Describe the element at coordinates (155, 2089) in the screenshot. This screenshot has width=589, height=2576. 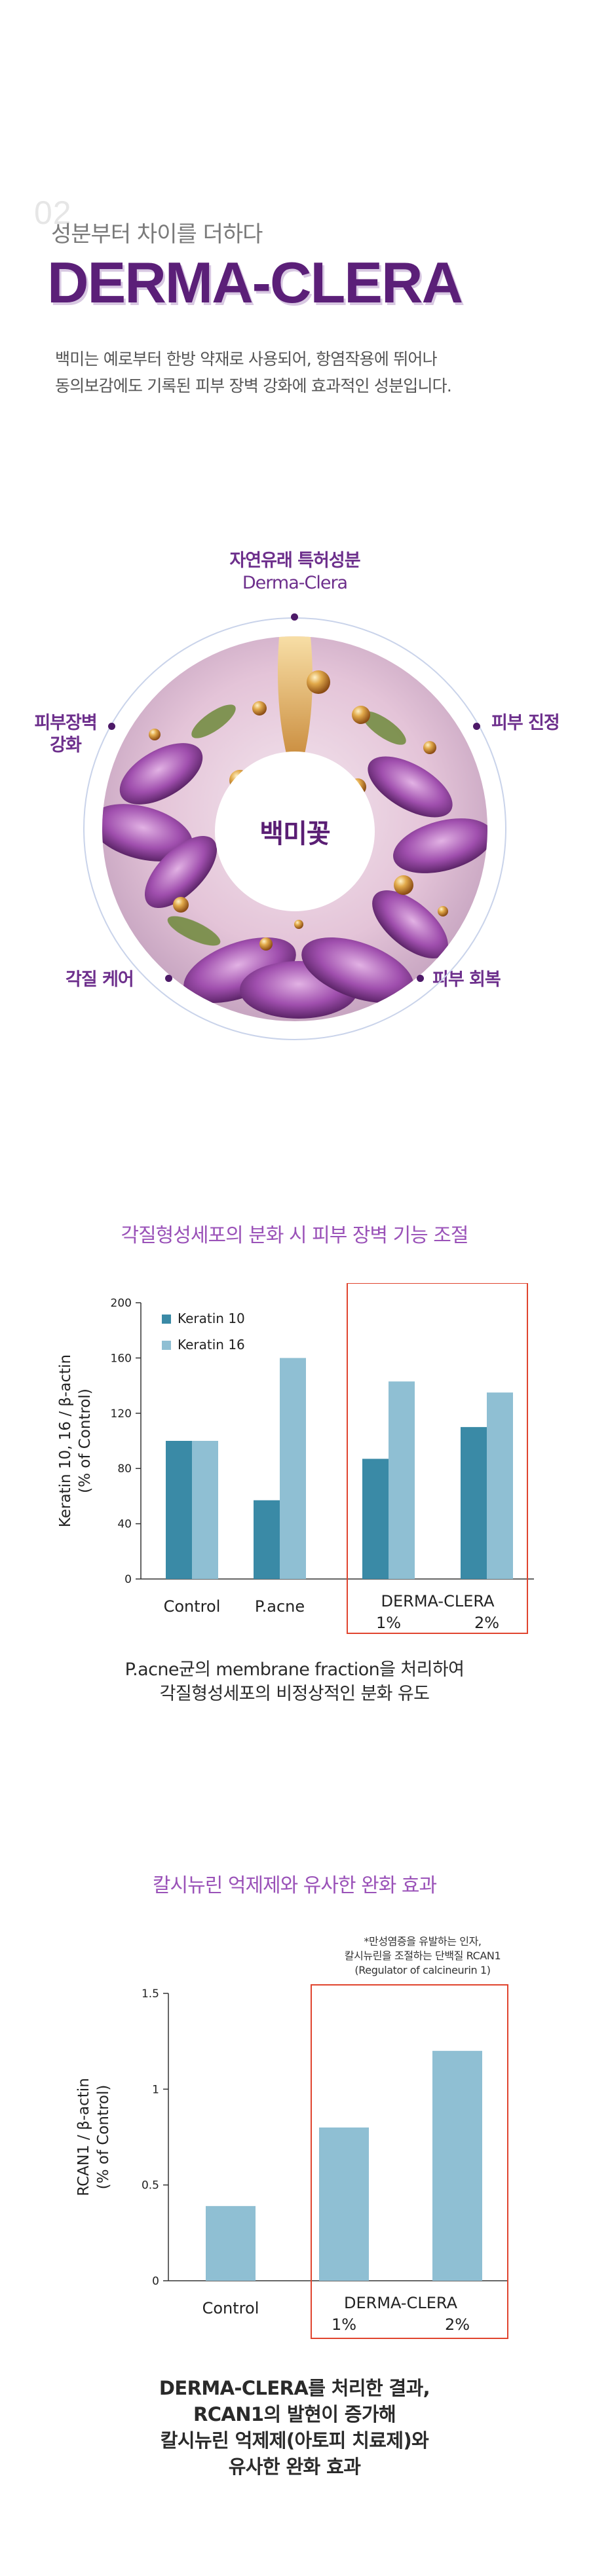
I see `y-tick-label: 1` at that location.